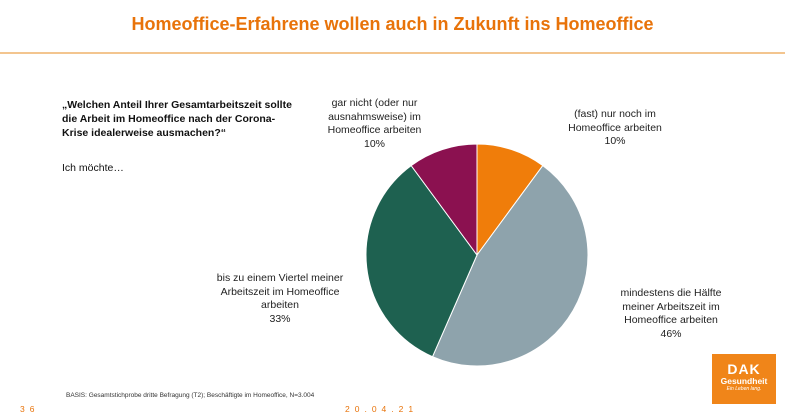  Describe the element at coordinates (615, 114) in the screenshot. I see `label-fast-nur-line-1: (fast) nur noch im` at that location.